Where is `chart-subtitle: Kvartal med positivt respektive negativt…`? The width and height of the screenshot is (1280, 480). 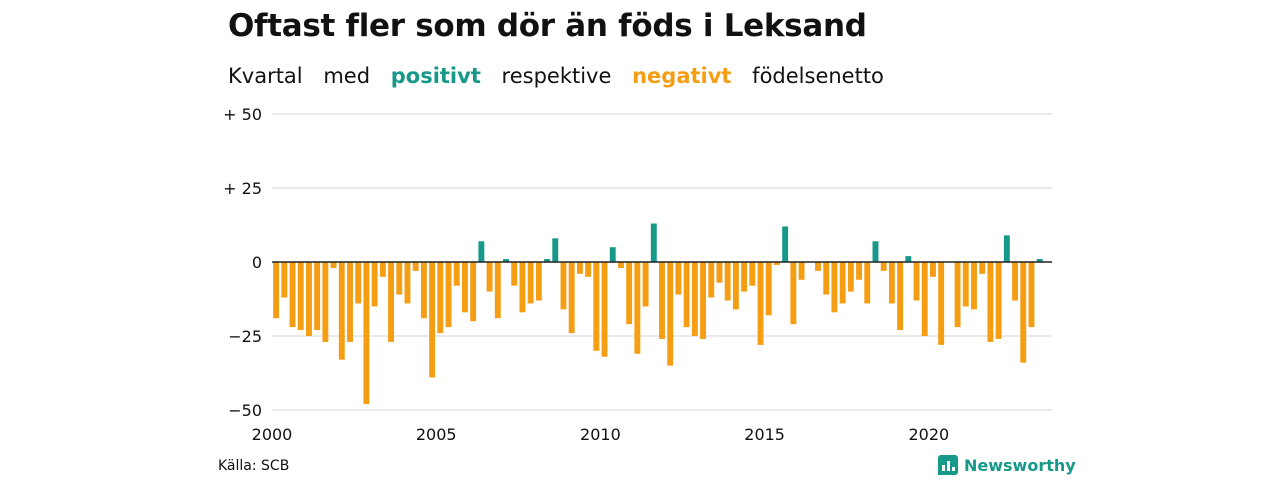 chart-subtitle: Kvartal med positivt respektive negativt… is located at coordinates (563, 76).